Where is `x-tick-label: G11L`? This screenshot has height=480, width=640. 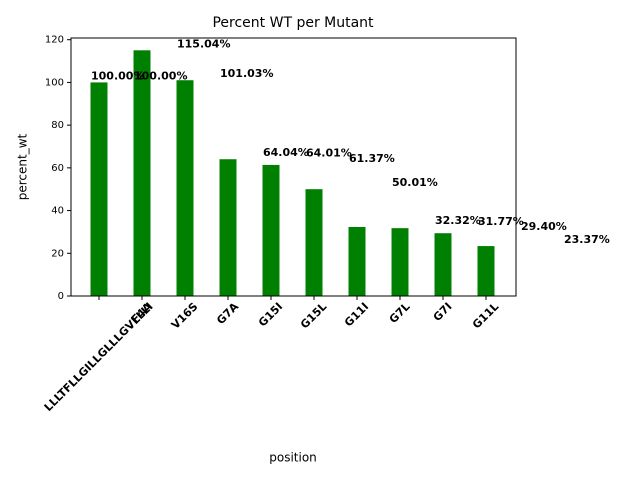 x-tick-label: G11L is located at coordinates (485, 315).